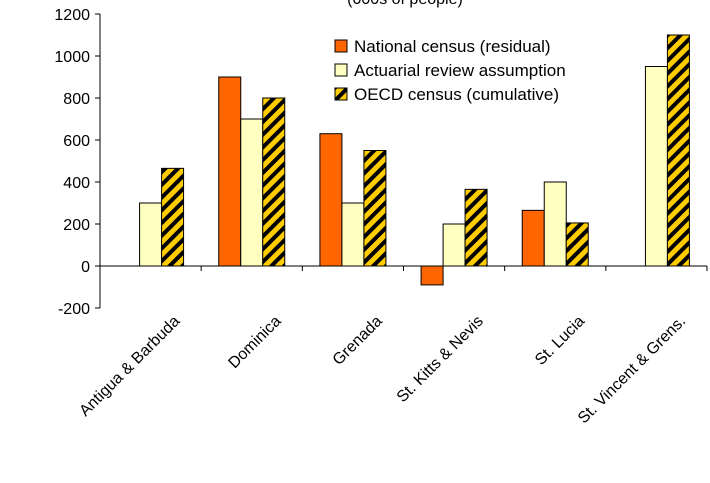 This screenshot has height=483, width=710. Describe the element at coordinates (560, 341) in the screenshot. I see `x-category-label: St. Lucia` at that location.